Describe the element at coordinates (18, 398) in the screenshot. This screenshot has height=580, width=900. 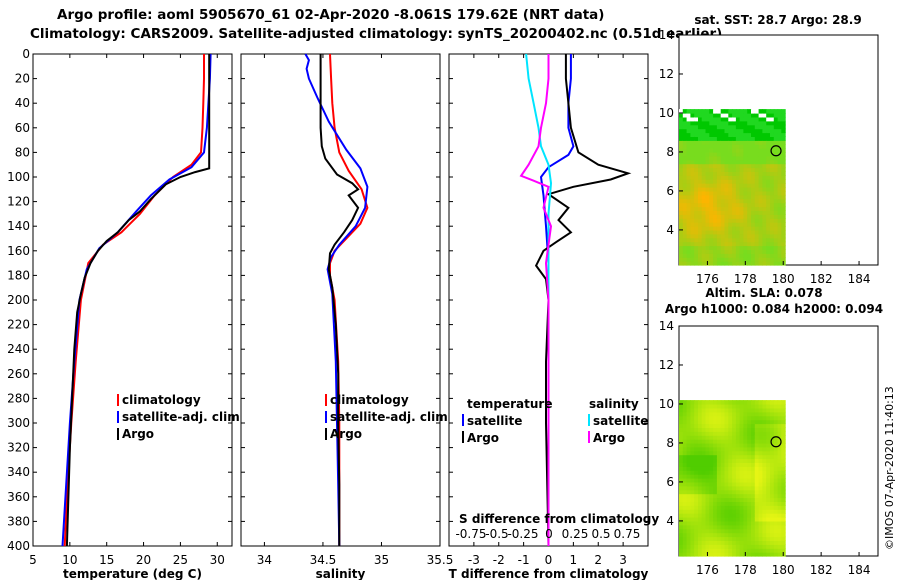
I see `y-tick-label: 280` at that location.